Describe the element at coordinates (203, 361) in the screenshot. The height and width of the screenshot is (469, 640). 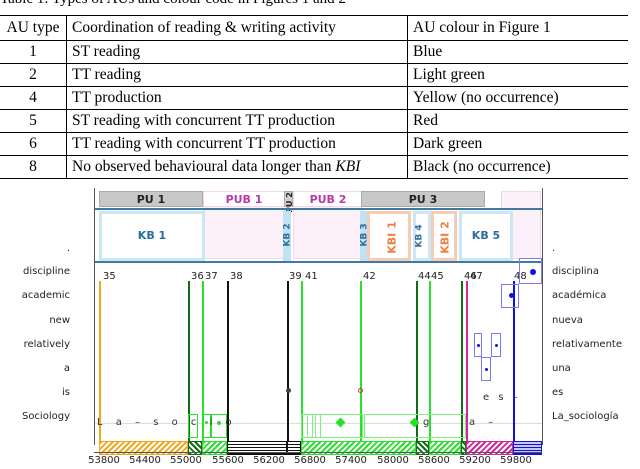
I see `au37-line` at that location.